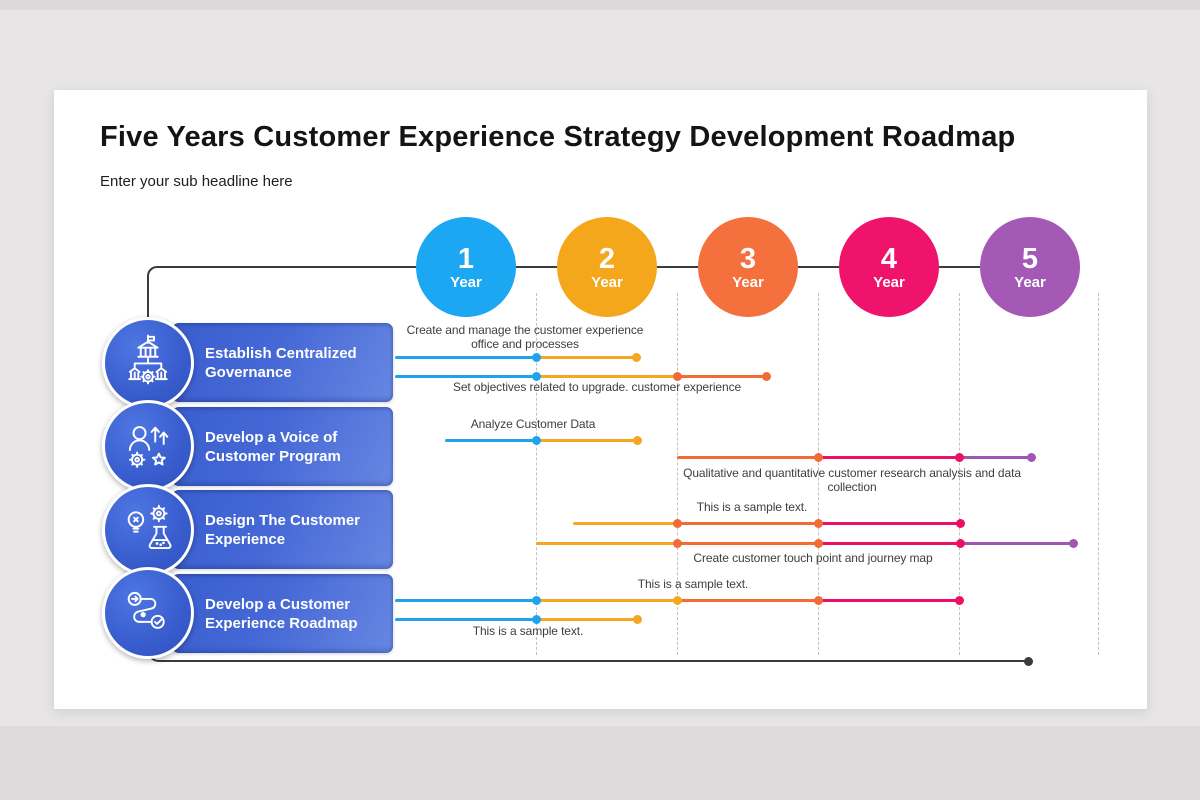 The height and width of the screenshot is (800, 1200). I want to click on category-label: Design The Customer Experience, so click(283, 529).